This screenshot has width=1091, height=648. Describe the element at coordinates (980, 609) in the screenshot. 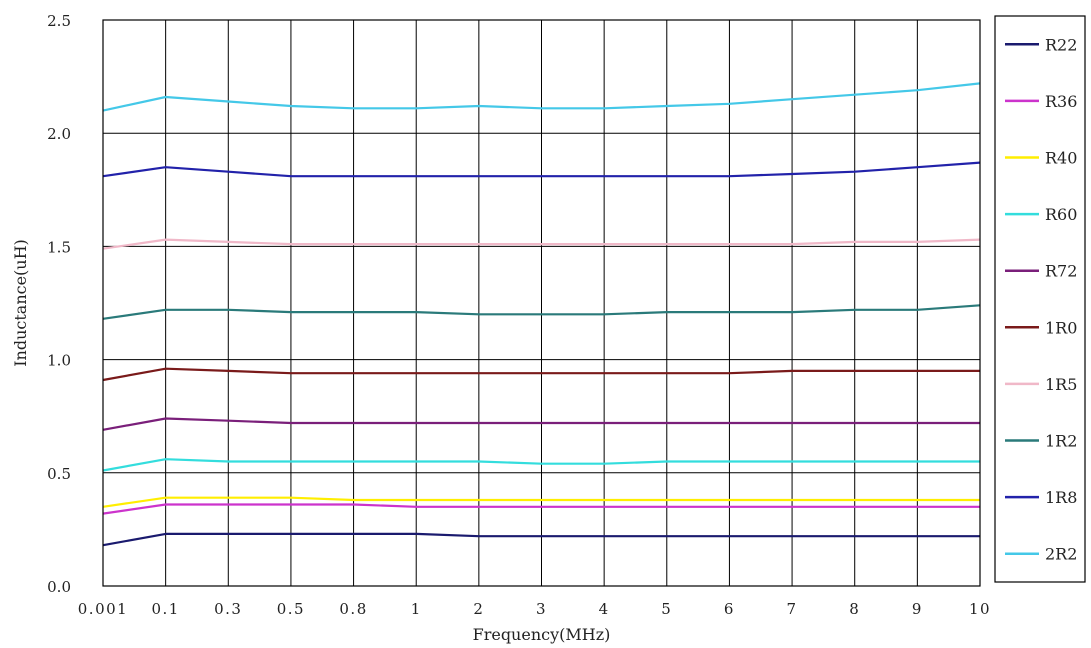

I see `x-tick-label: 10` at that location.